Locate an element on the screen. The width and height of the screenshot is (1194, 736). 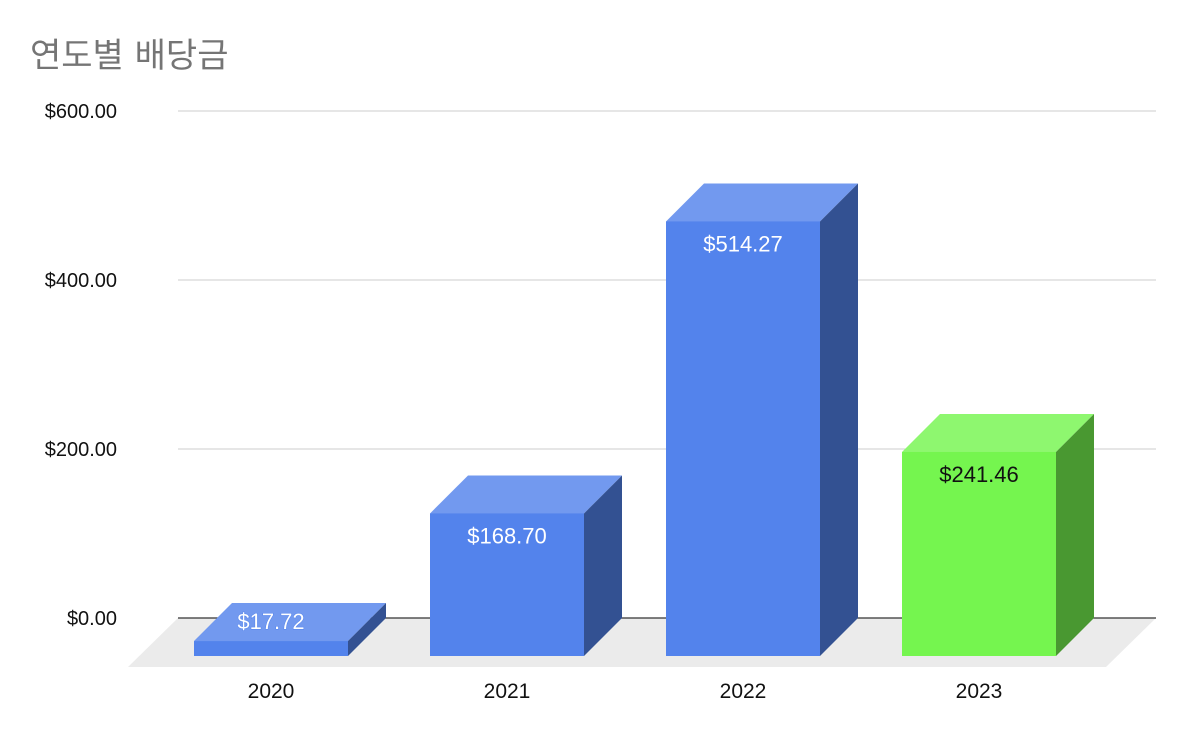
data-label: $241.46 is located at coordinates (979, 474).